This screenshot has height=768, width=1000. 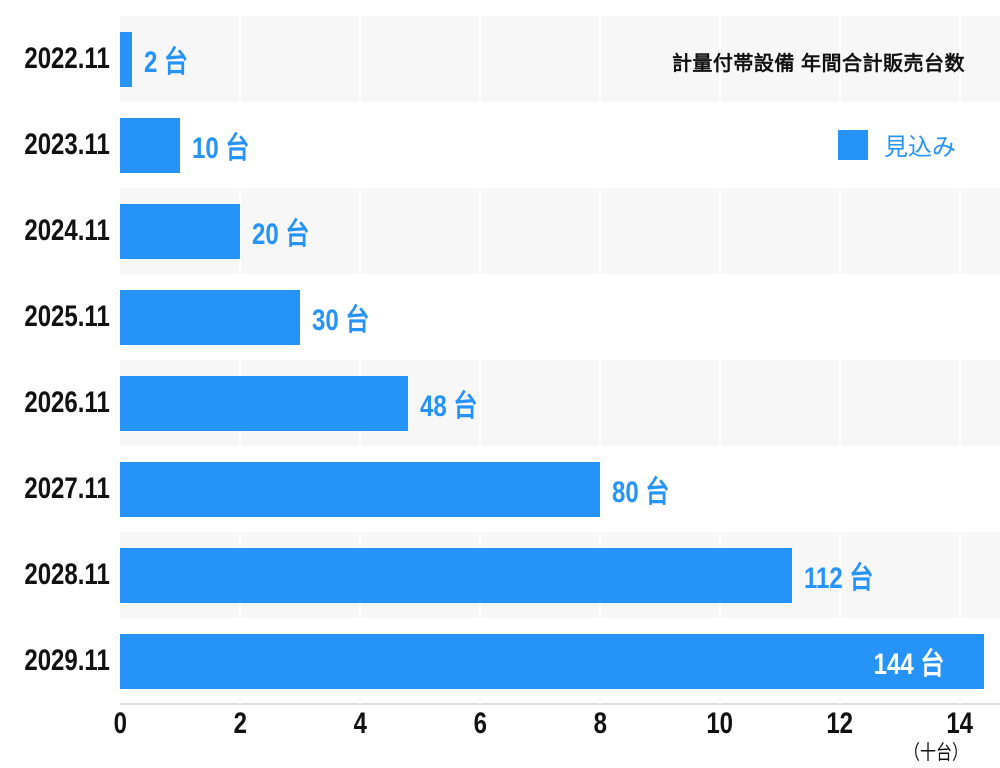 What do you see at coordinates (600, 723) in the screenshot?
I see `x-tick-label: 8` at bounding box center [600, 723].